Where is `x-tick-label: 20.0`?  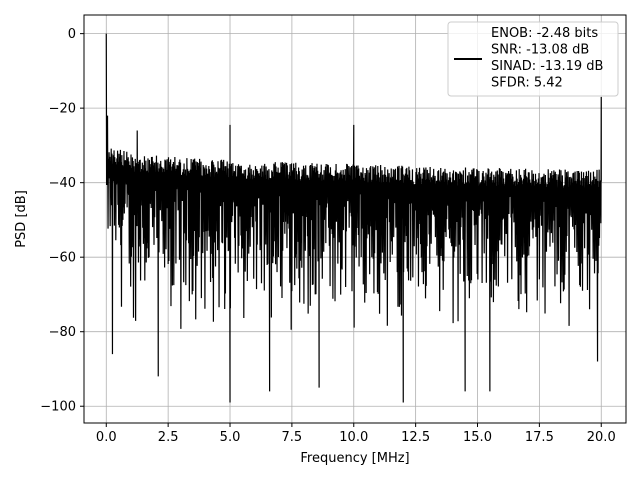
x-tick-label: 20.0 is located at coordinates (601, 437).